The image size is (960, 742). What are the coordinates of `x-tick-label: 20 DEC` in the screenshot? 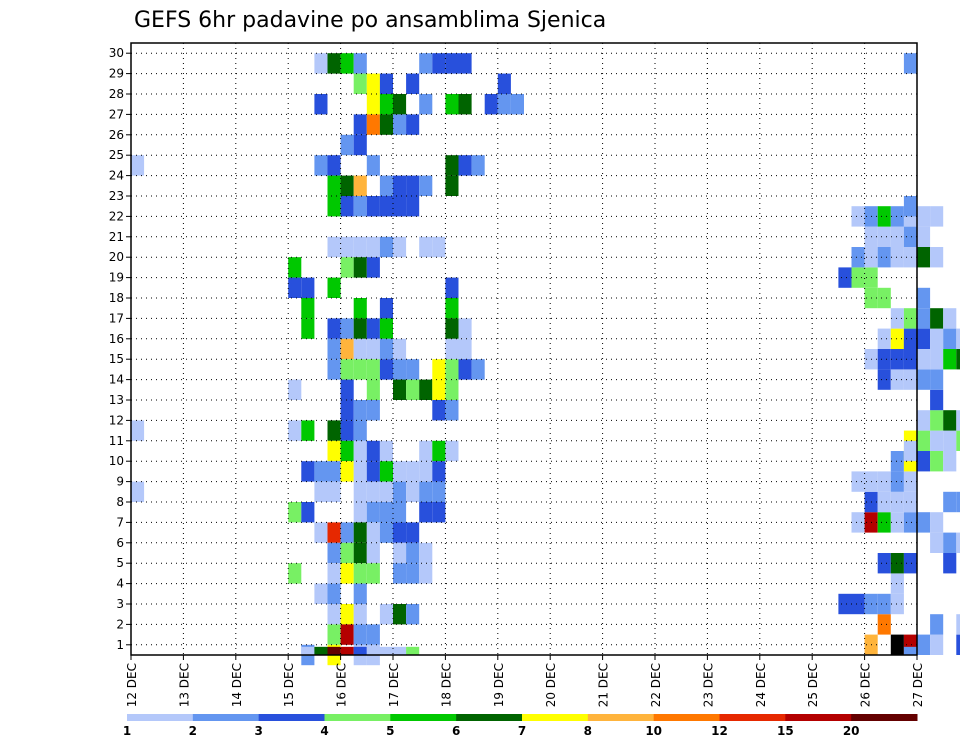 It's located at (551, 685).